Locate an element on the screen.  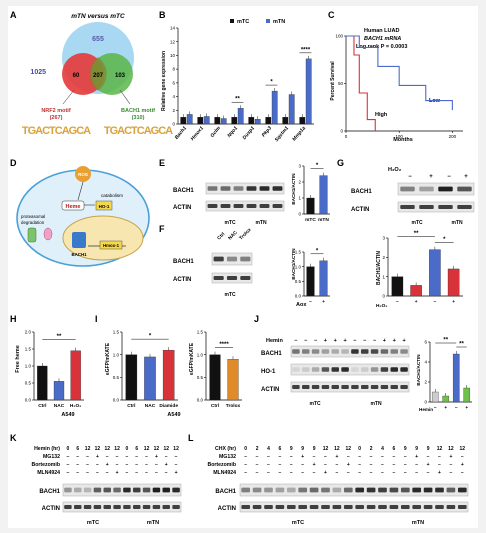
blot-e-group-mtc: mTC is located at coordinates (230, 223).